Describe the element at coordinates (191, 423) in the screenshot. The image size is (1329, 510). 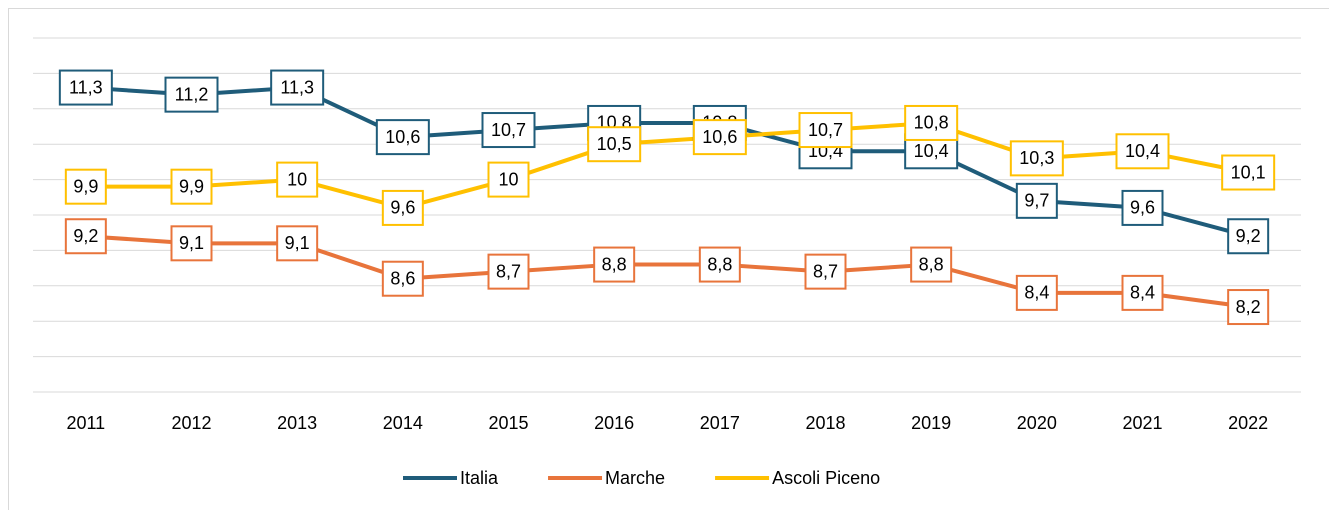
I see `x-tick-label: 2012` at that location.